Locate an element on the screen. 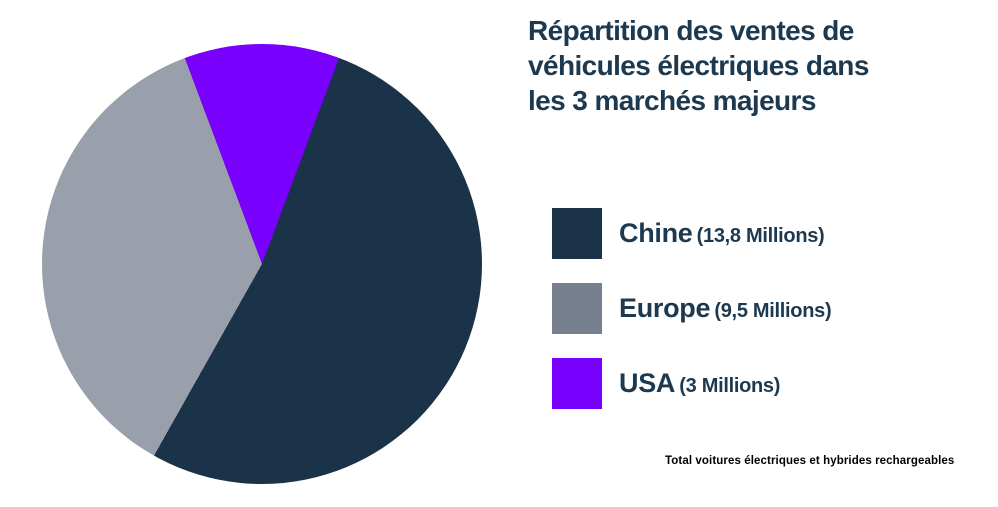  legend-value-chine: (13,8 Millions) is located at coordinates (760, 236).